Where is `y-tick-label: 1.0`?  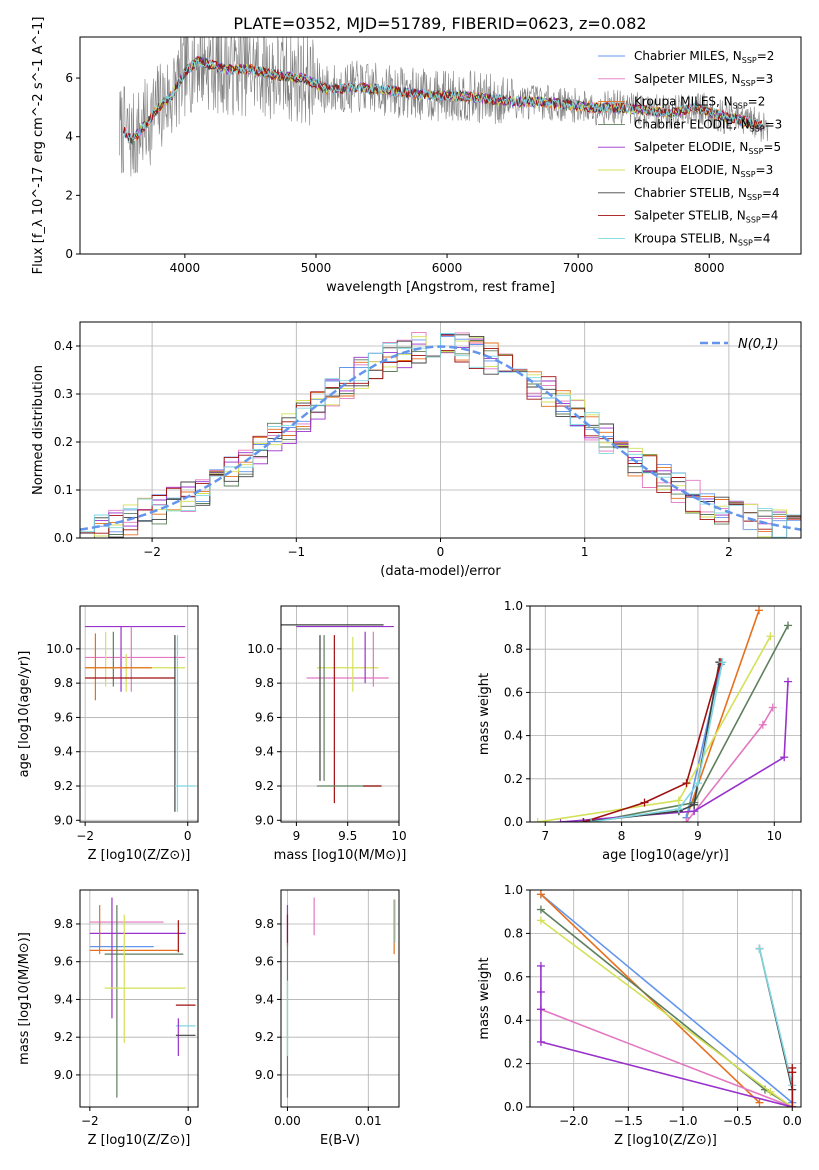 y-tick-label: 1.0 is located at coordinates (513, 890).